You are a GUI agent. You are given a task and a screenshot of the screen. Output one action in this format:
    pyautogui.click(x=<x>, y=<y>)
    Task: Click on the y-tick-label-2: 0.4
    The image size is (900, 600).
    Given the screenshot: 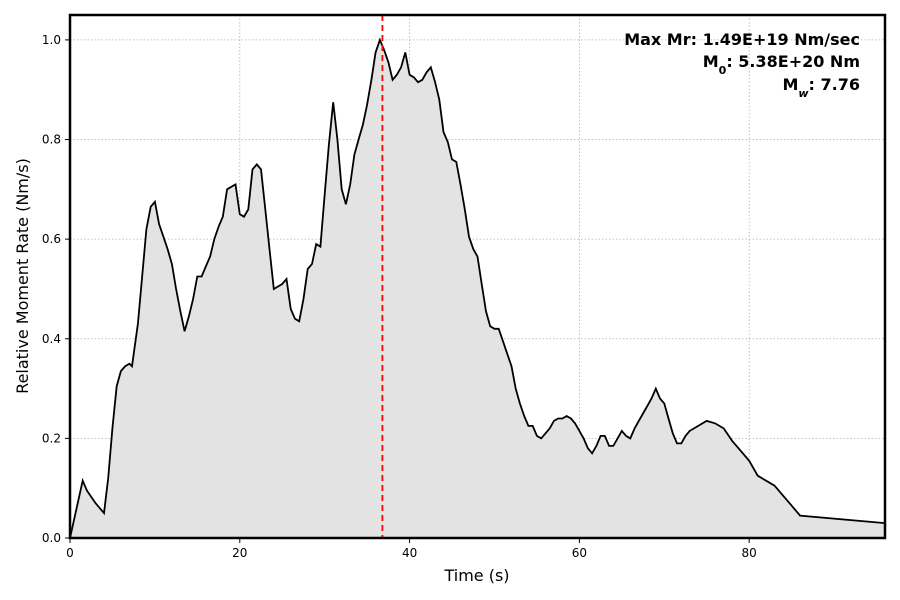 What is the action you would take?
    pyautogui.click(x=51, y=339)
    